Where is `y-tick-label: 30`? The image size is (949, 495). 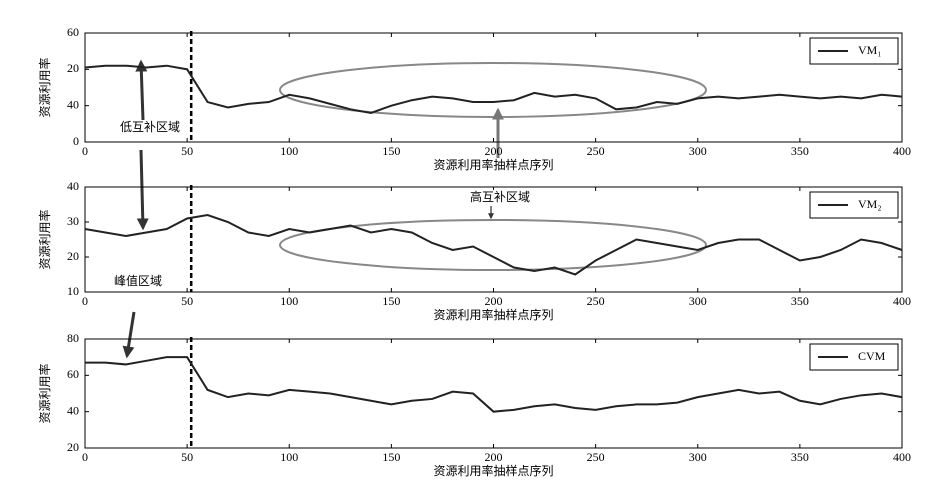
y-tick-label: 30 is located at coordinates (73, 221).